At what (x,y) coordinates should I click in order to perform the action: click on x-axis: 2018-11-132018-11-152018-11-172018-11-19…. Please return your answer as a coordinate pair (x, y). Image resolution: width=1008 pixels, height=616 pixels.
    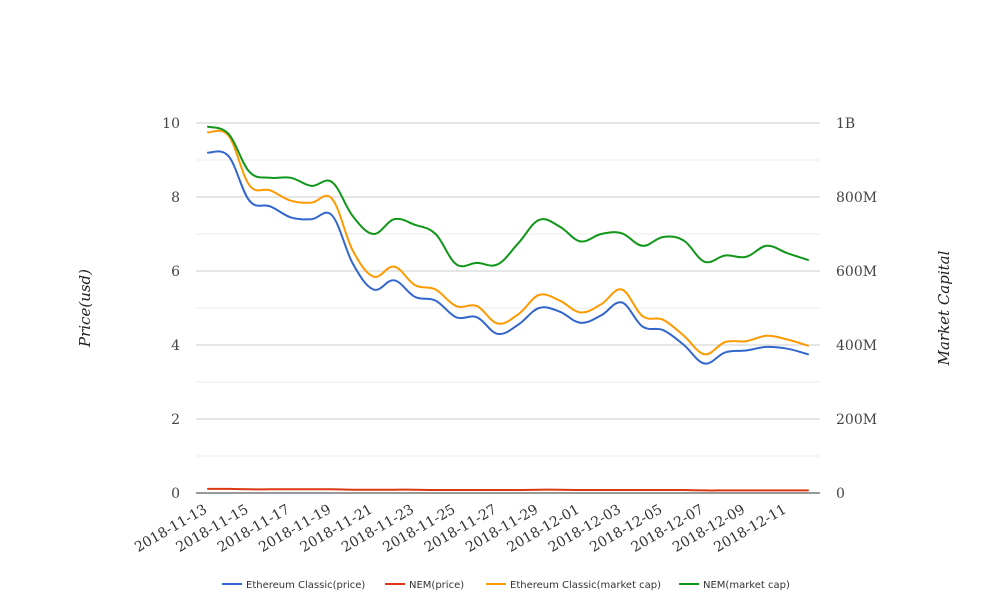
    Looking at the image, I should click on (460, 529).